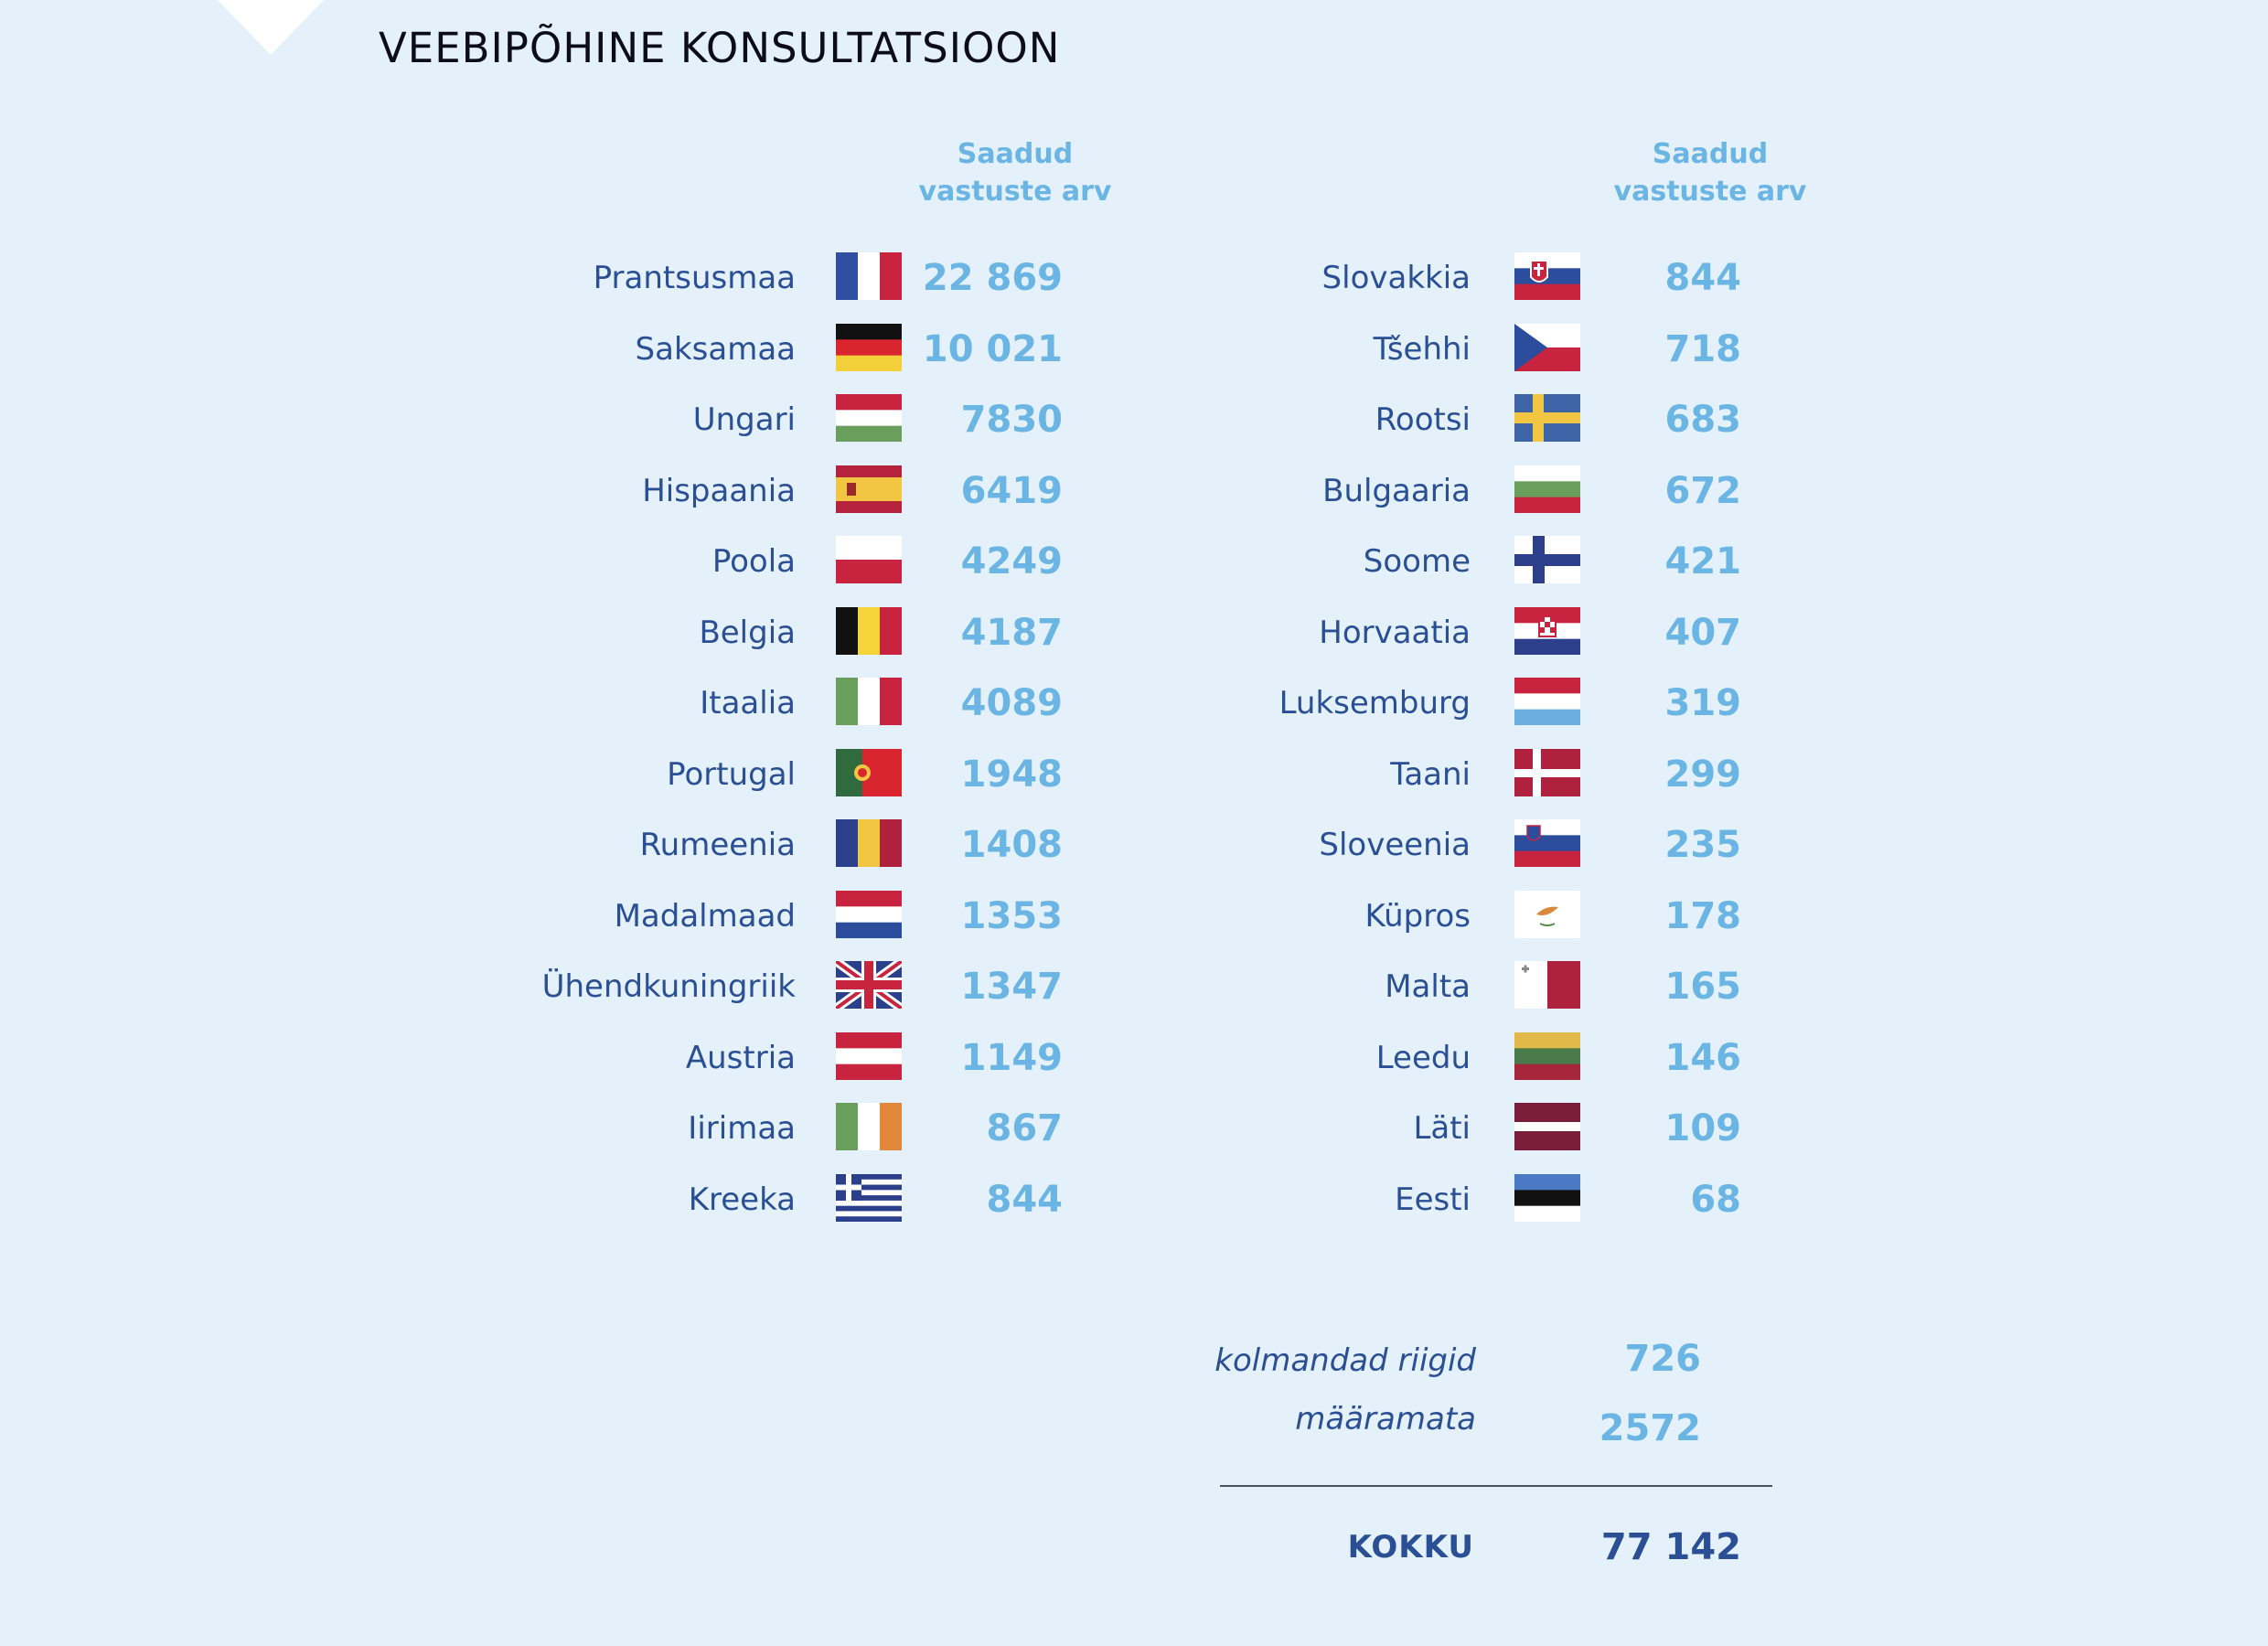  I want to click on table-row: Ühendkuningriik 1347, so click(914, 987).